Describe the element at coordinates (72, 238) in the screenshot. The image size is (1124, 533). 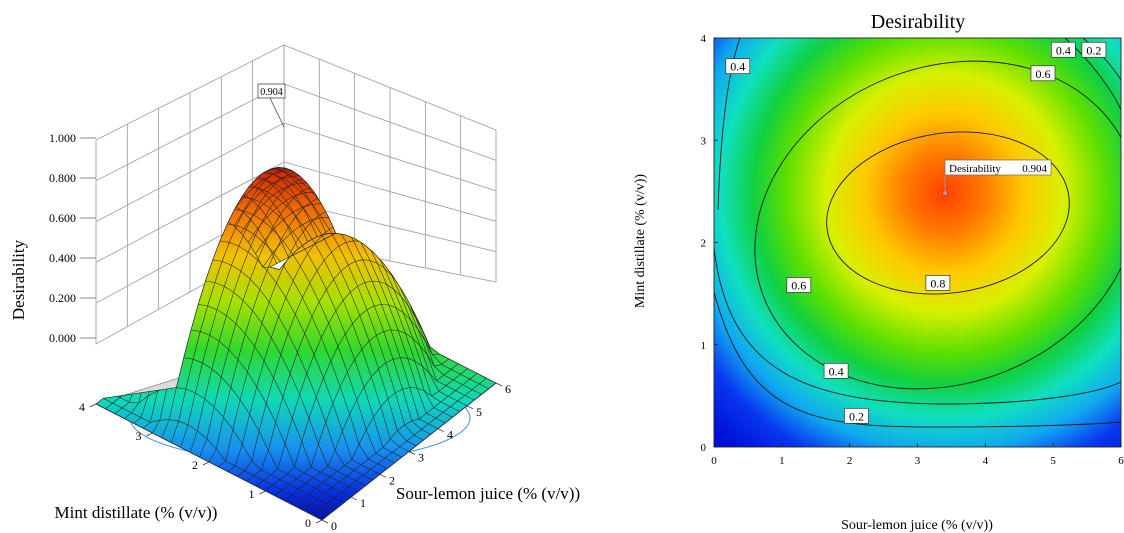
I see `z-tick-labels: 0.000 0.200 0.400 0.600 0.800 1.000` at that location.